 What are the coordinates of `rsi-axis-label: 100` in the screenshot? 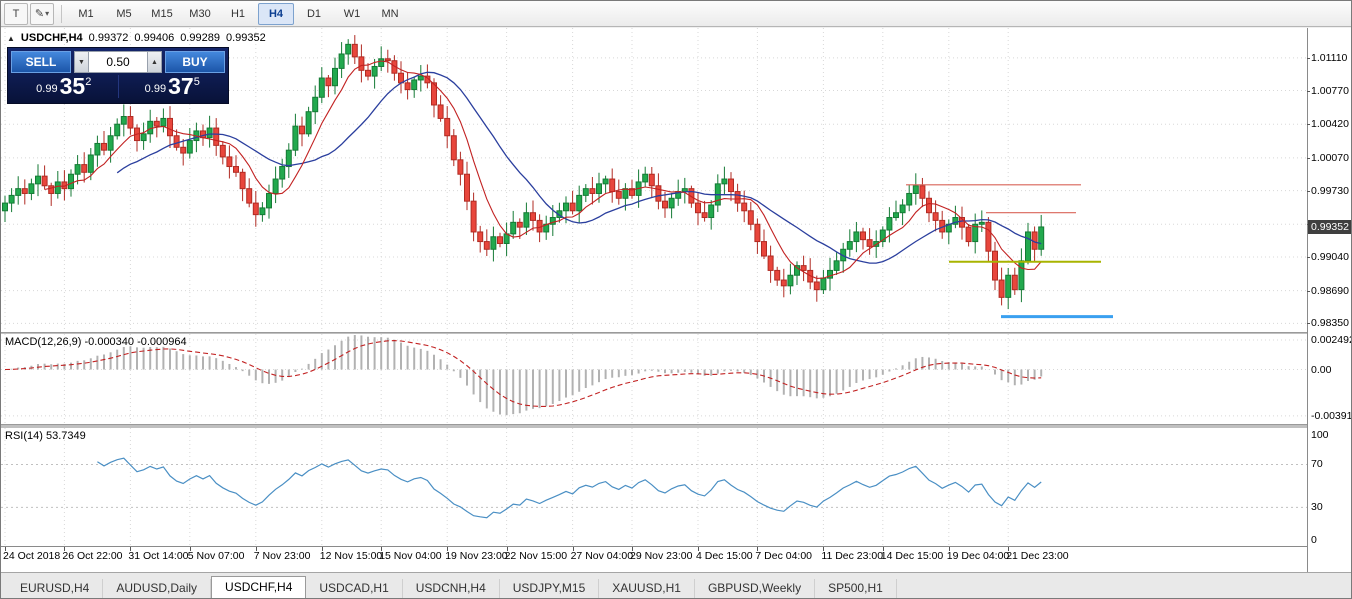 It's located at (1320, 435).